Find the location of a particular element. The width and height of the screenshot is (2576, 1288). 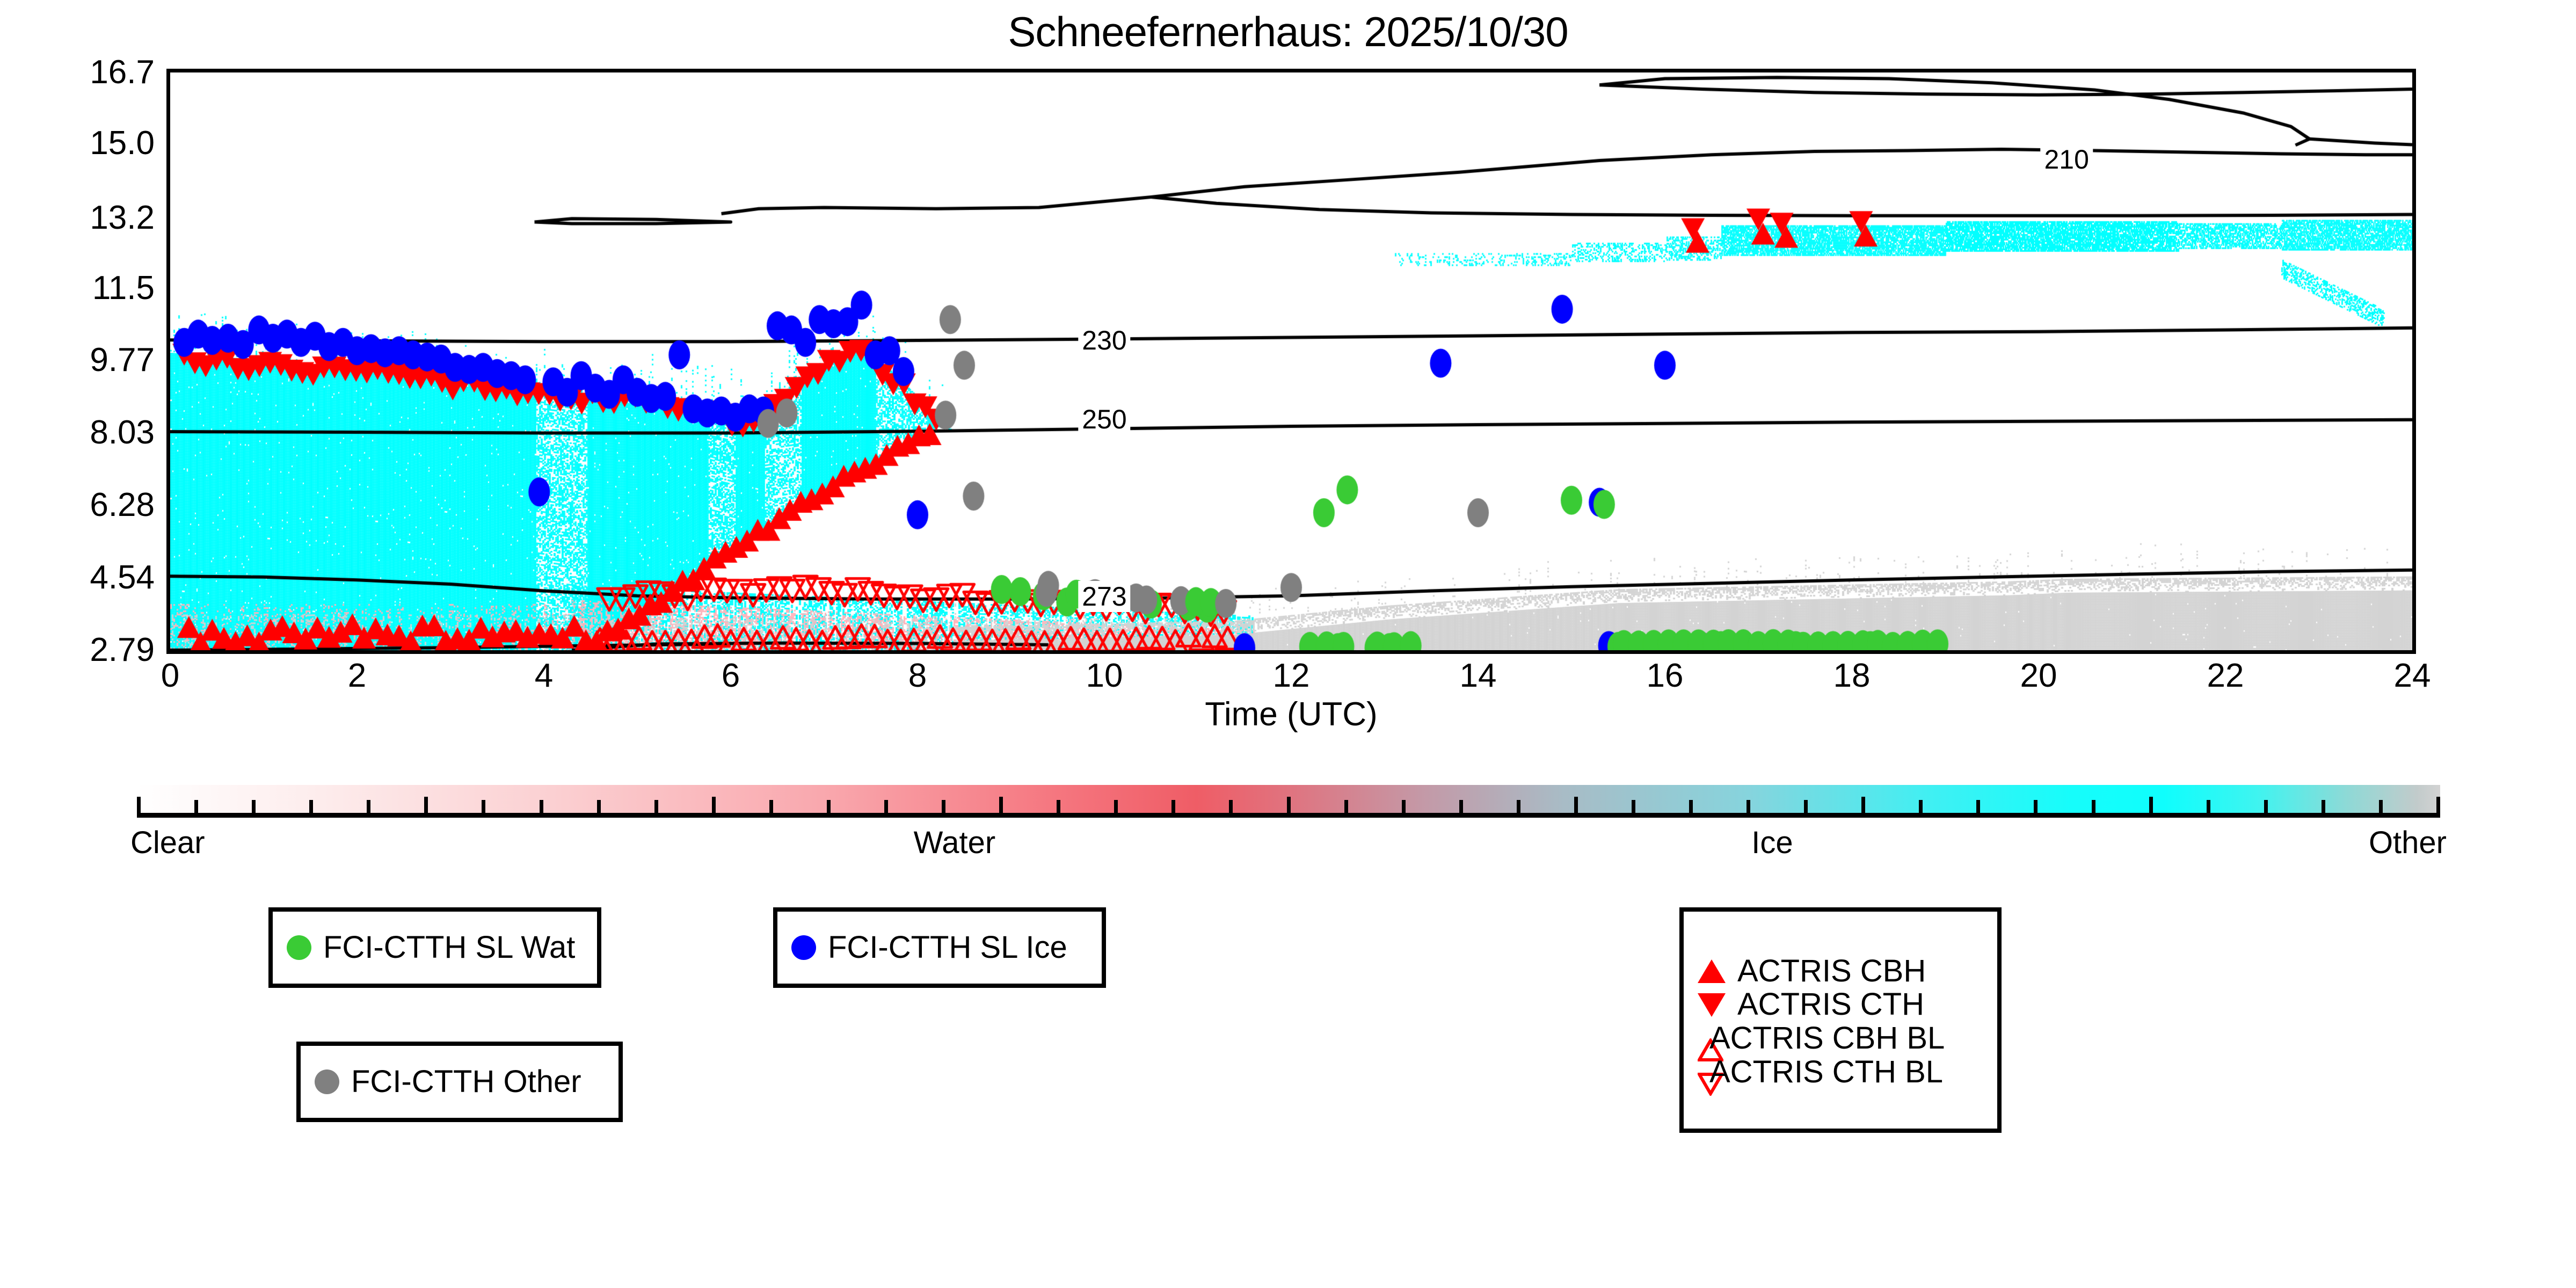

legend-row: ACTRIS CBH is located at coordinates (1840, 969).